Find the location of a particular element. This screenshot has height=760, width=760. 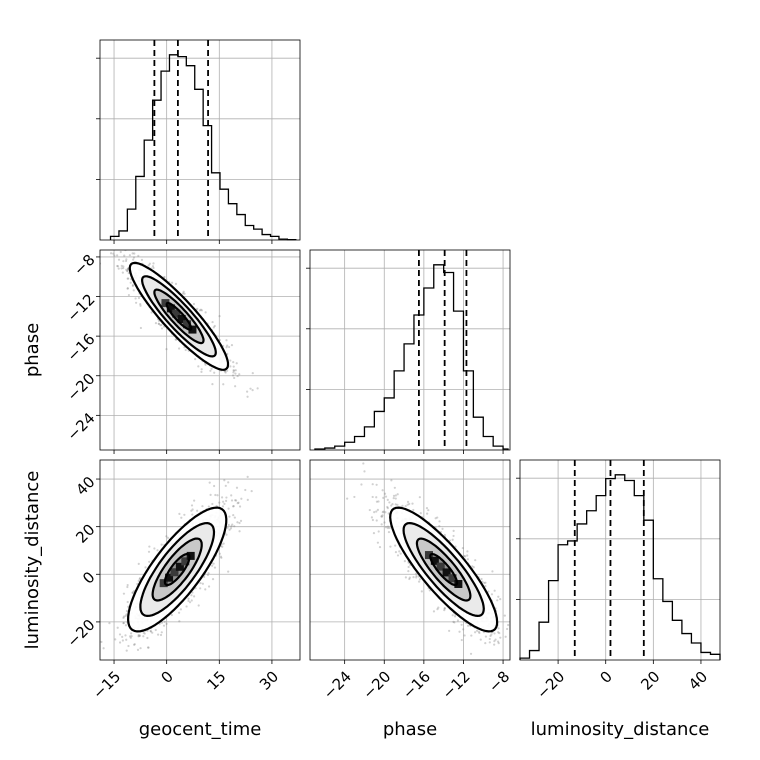

y-tick-label-luminosity_distance: 0 is located at coordinates (88, 577).